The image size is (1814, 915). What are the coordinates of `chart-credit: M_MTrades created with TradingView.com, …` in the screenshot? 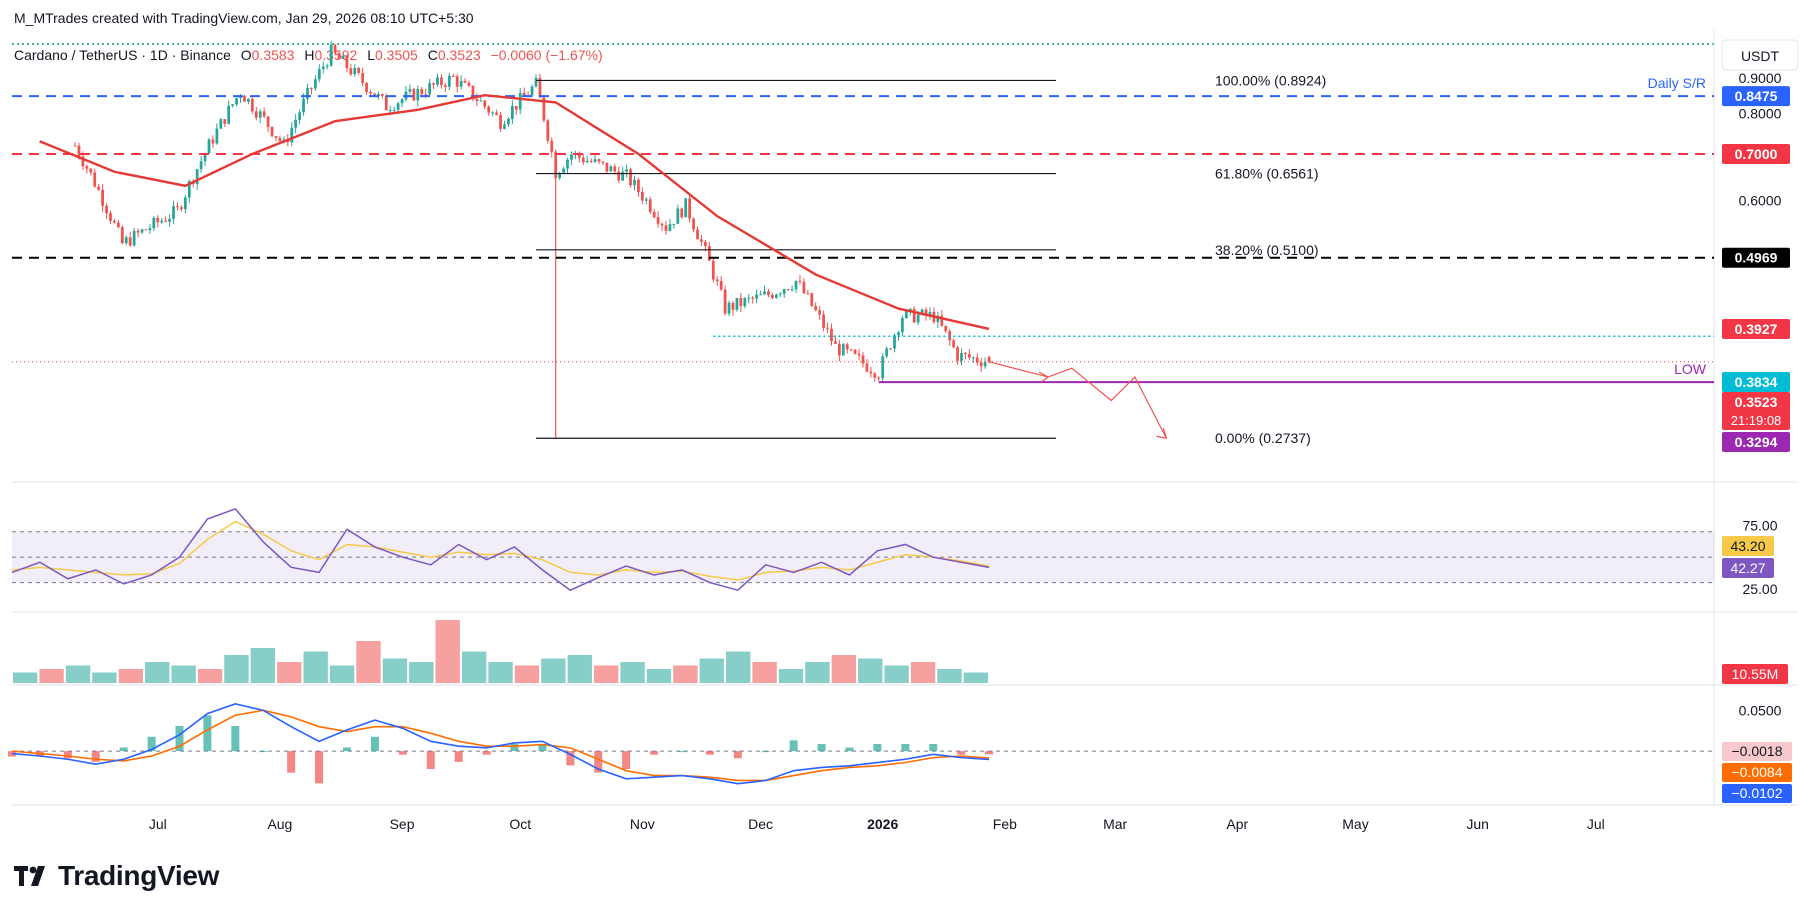 It's located at (244, 18).